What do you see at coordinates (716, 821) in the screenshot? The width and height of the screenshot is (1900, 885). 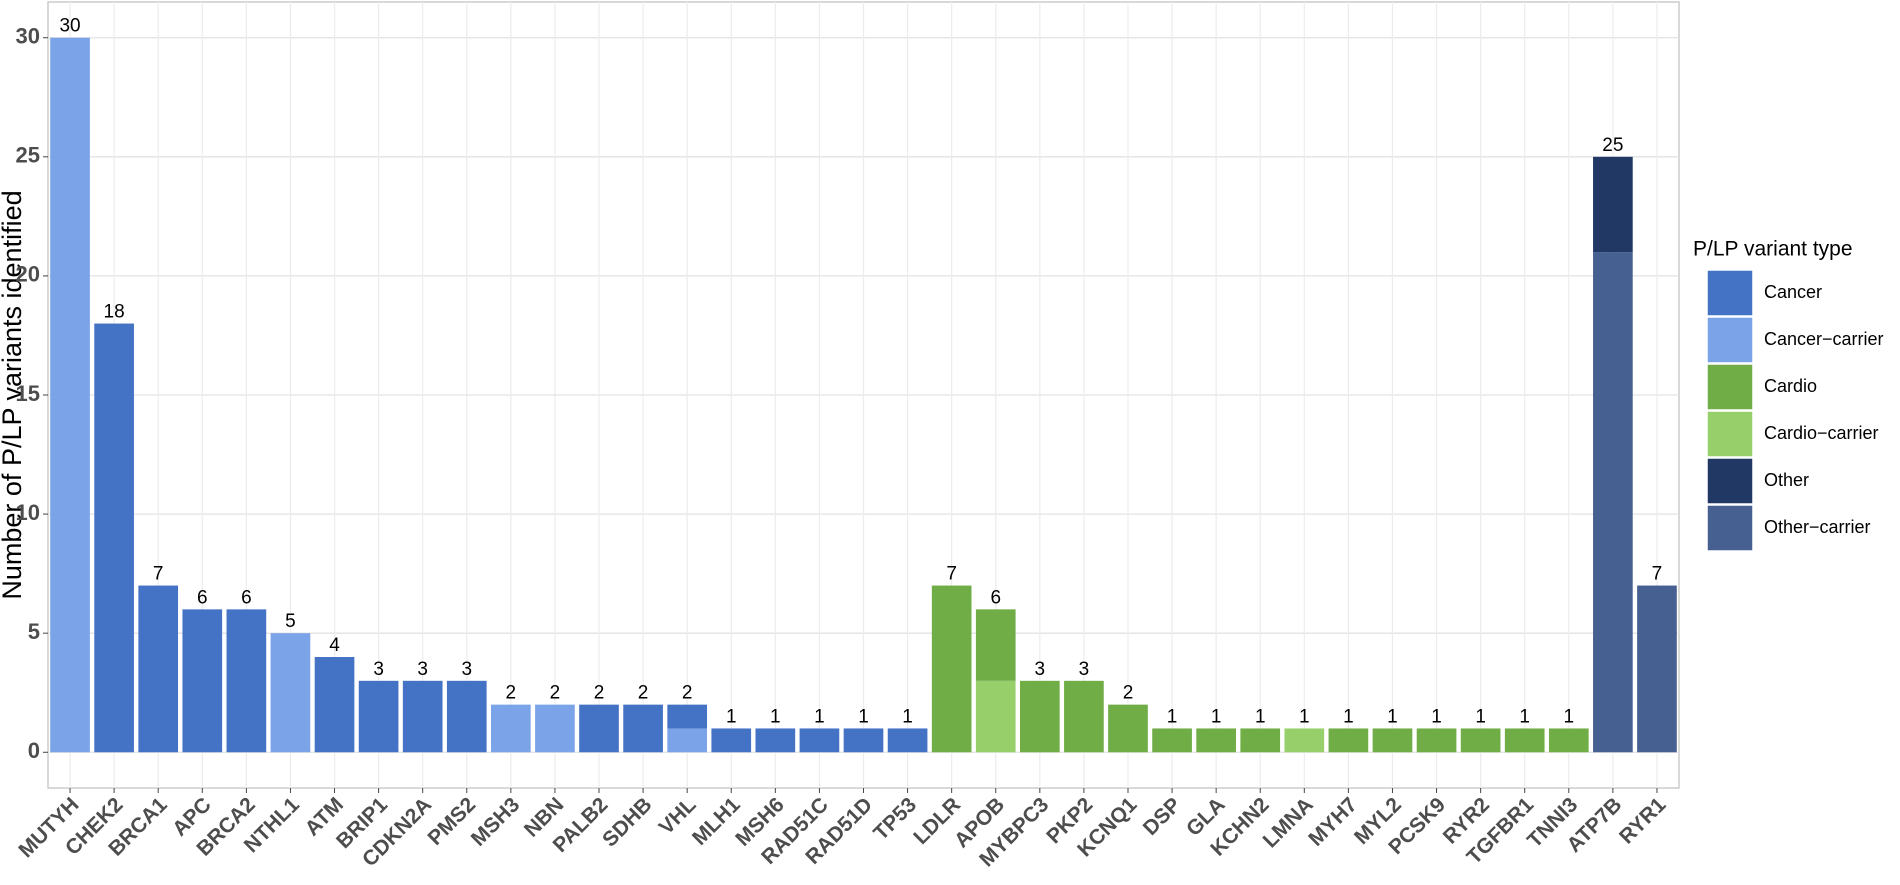 I see `x-tick-label: MLH1` at bounding box center [716, 821].